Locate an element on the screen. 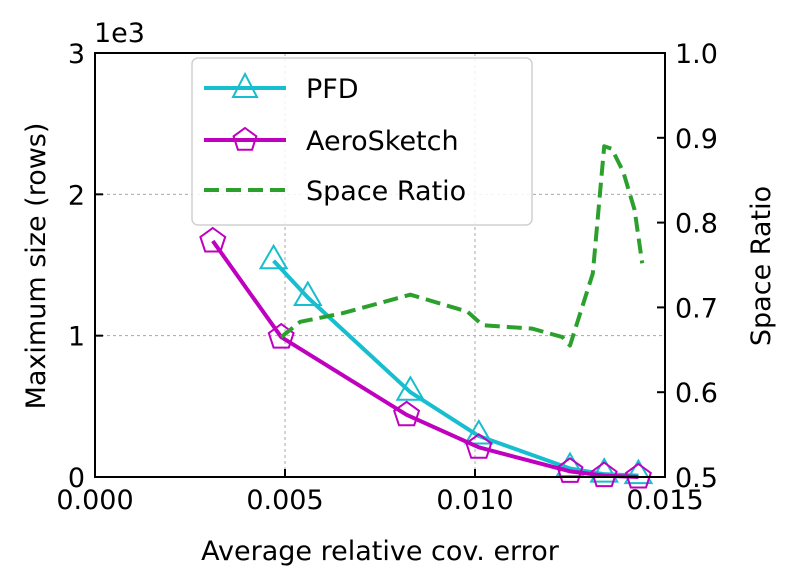 Image resolution: width=793 pixels, height=584 pixels. y-right-tick-label: 0.8 is located at coordinates (696, 224).